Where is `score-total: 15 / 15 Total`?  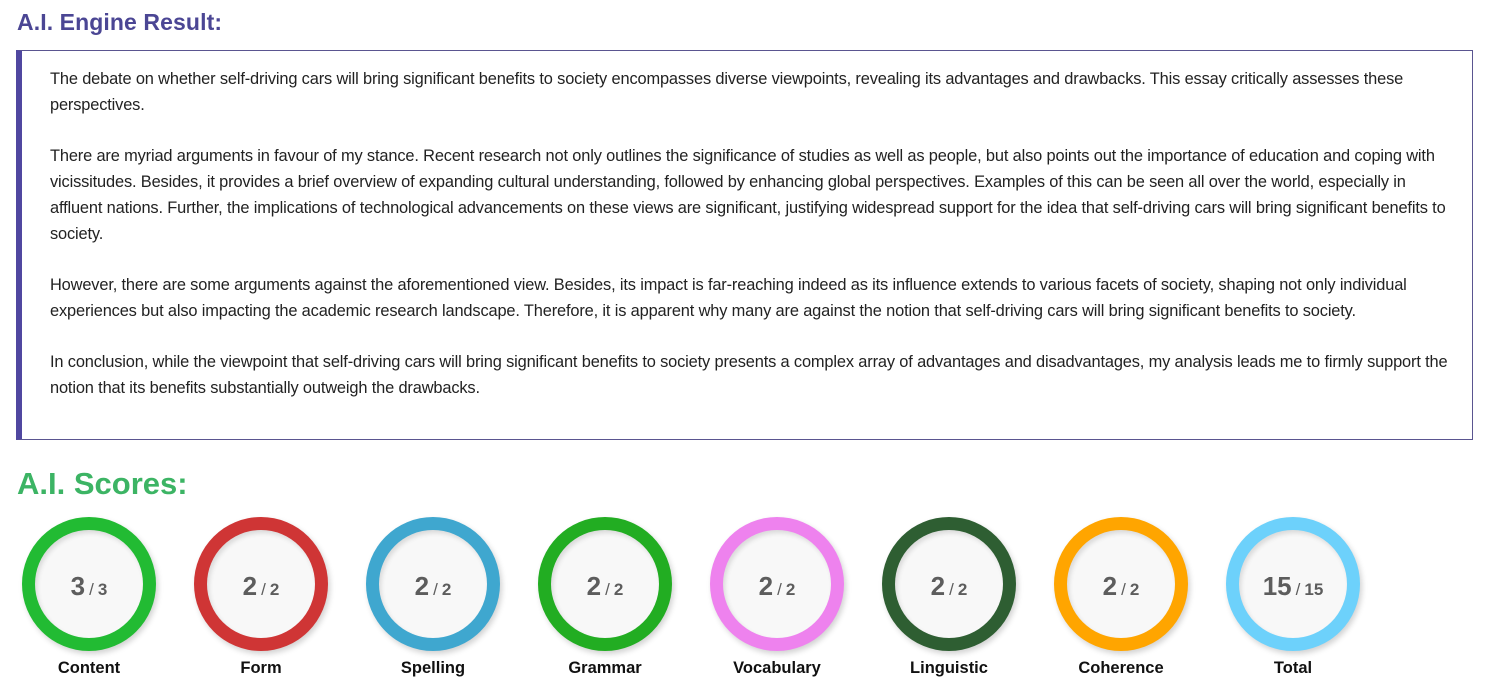
score-total: 15 / 15 Total is located at coordinates (1293, 597).